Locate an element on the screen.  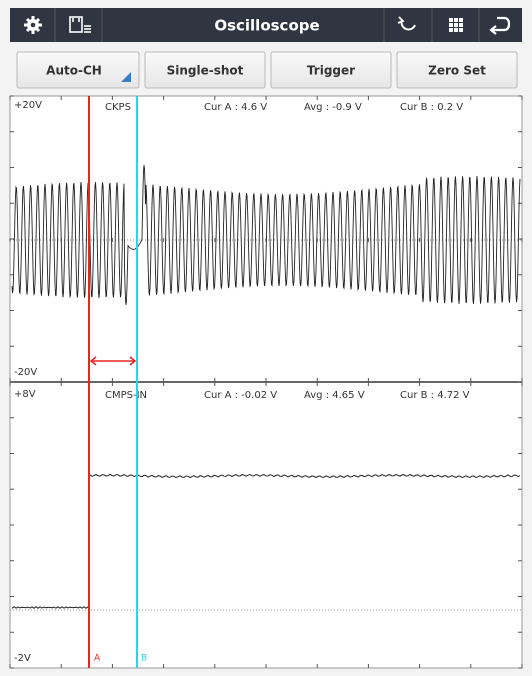
button-row: Auto-CH Single-shot Trigger Zero Set is located at coordinates (267, 70).